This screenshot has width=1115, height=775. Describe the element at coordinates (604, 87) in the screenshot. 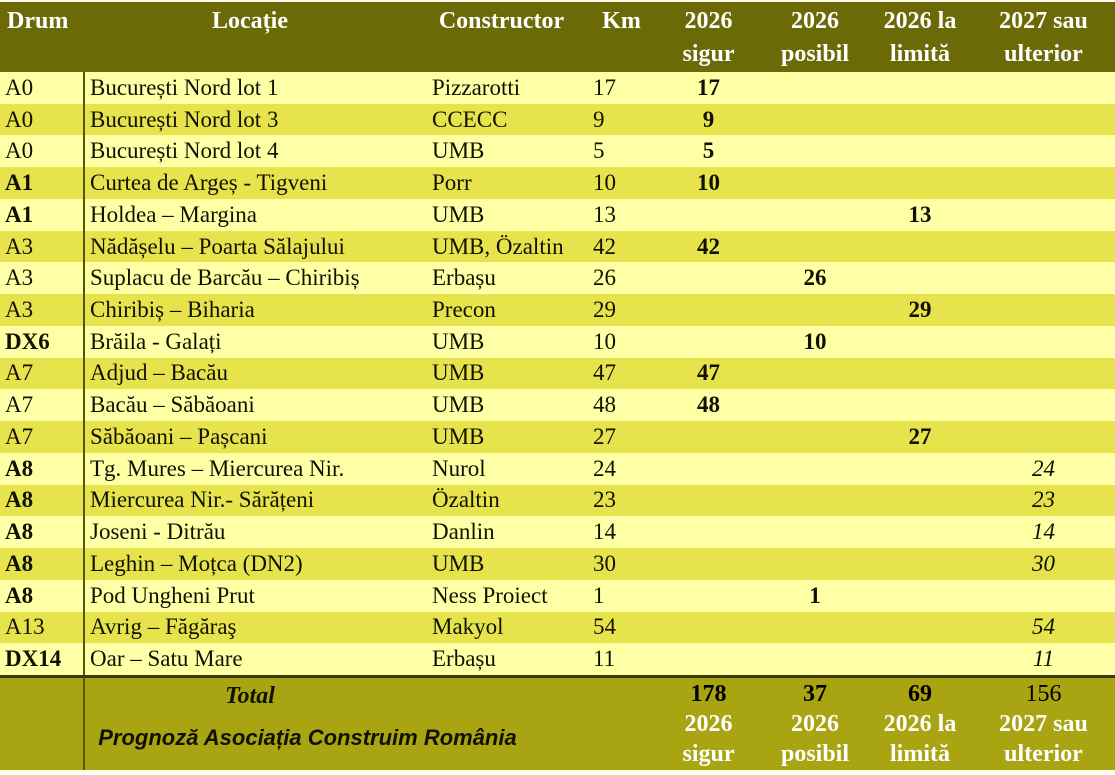

I see `cell-km: 17` at that location.